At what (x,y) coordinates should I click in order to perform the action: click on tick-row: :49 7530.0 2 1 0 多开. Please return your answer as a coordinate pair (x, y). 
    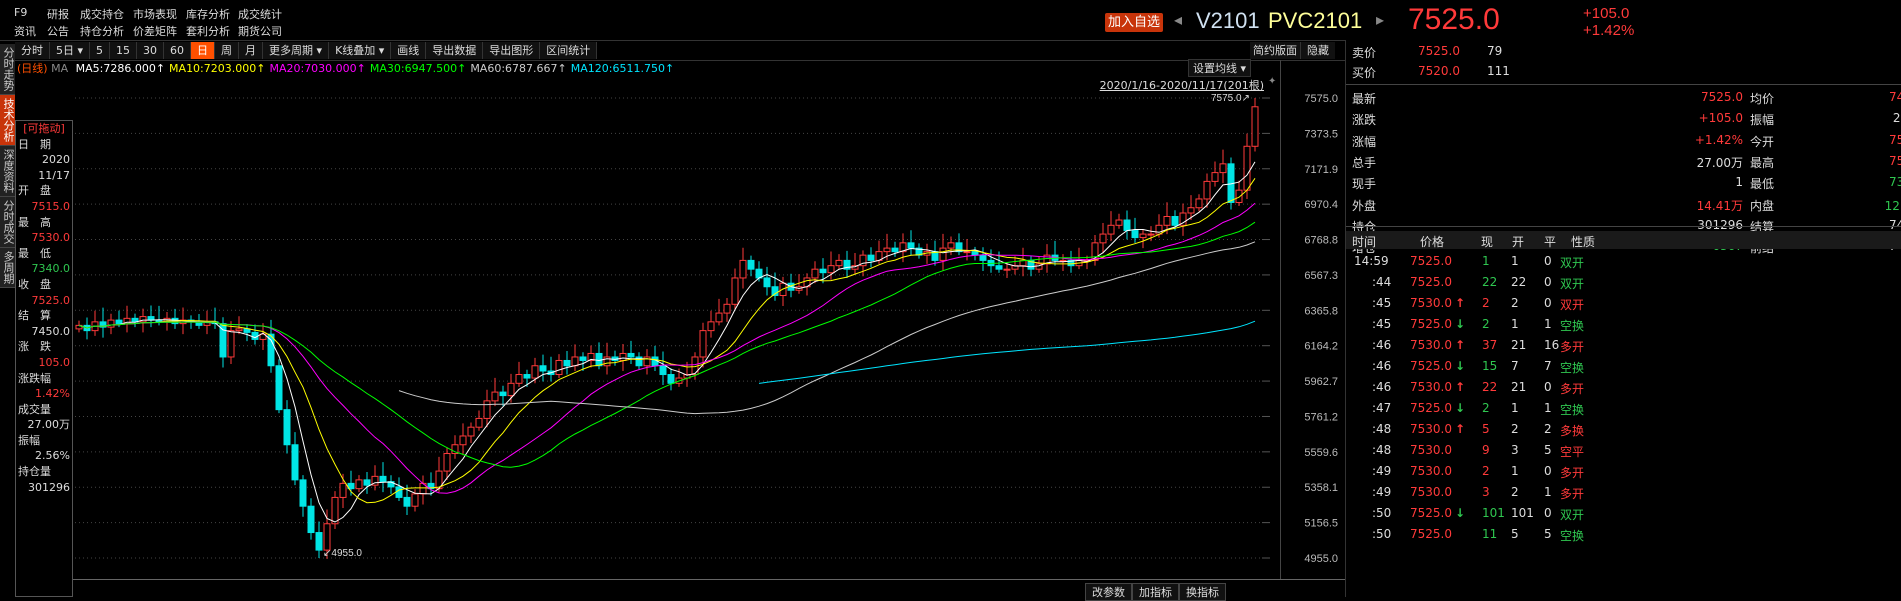
    Looking at the image, I should click on (1625, 471).